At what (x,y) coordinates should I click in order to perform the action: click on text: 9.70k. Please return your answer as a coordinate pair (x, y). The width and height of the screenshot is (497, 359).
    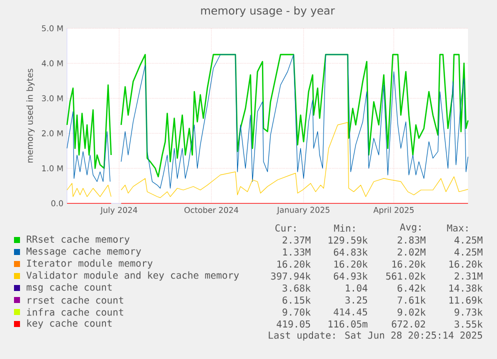
    Looking at the image, I should click on (296, 312).